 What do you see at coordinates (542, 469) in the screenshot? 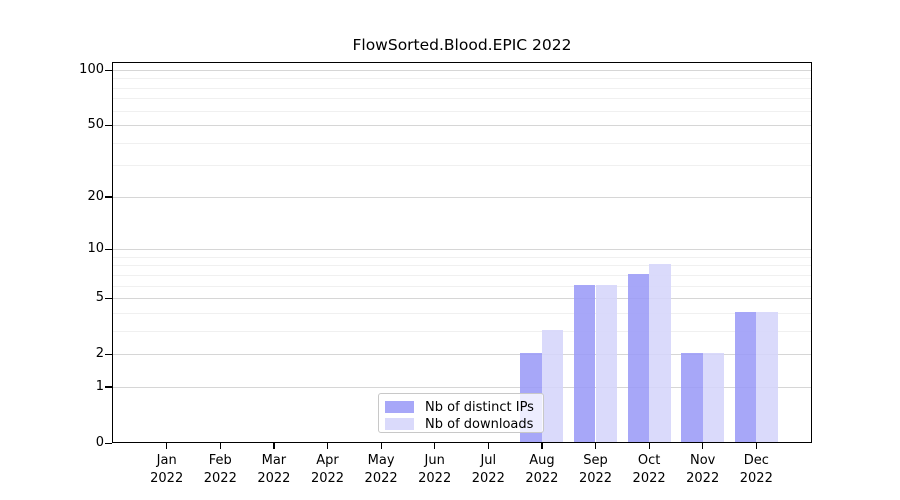
I see `x-tick-label: Aug 2022` at bounding box center [542, 469].